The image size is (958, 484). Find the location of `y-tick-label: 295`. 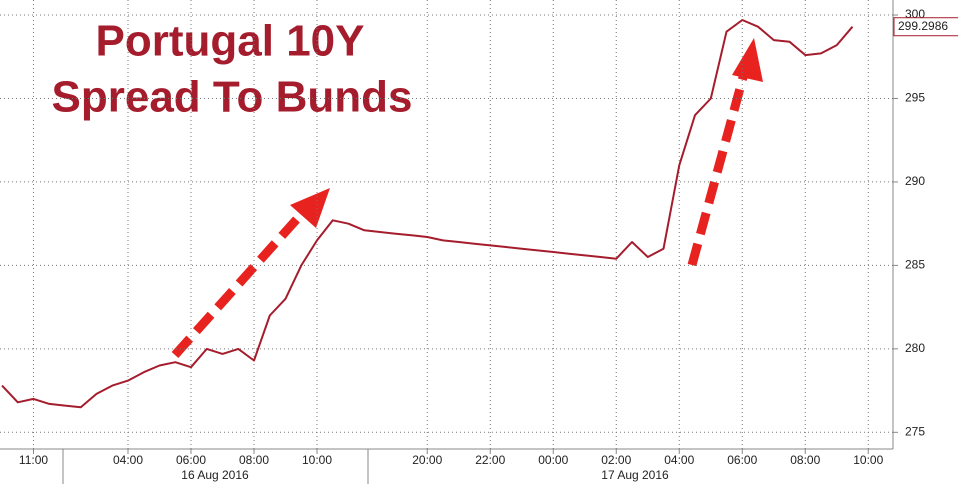

y-tick-label: 295 is located at coordinates (915, 98).